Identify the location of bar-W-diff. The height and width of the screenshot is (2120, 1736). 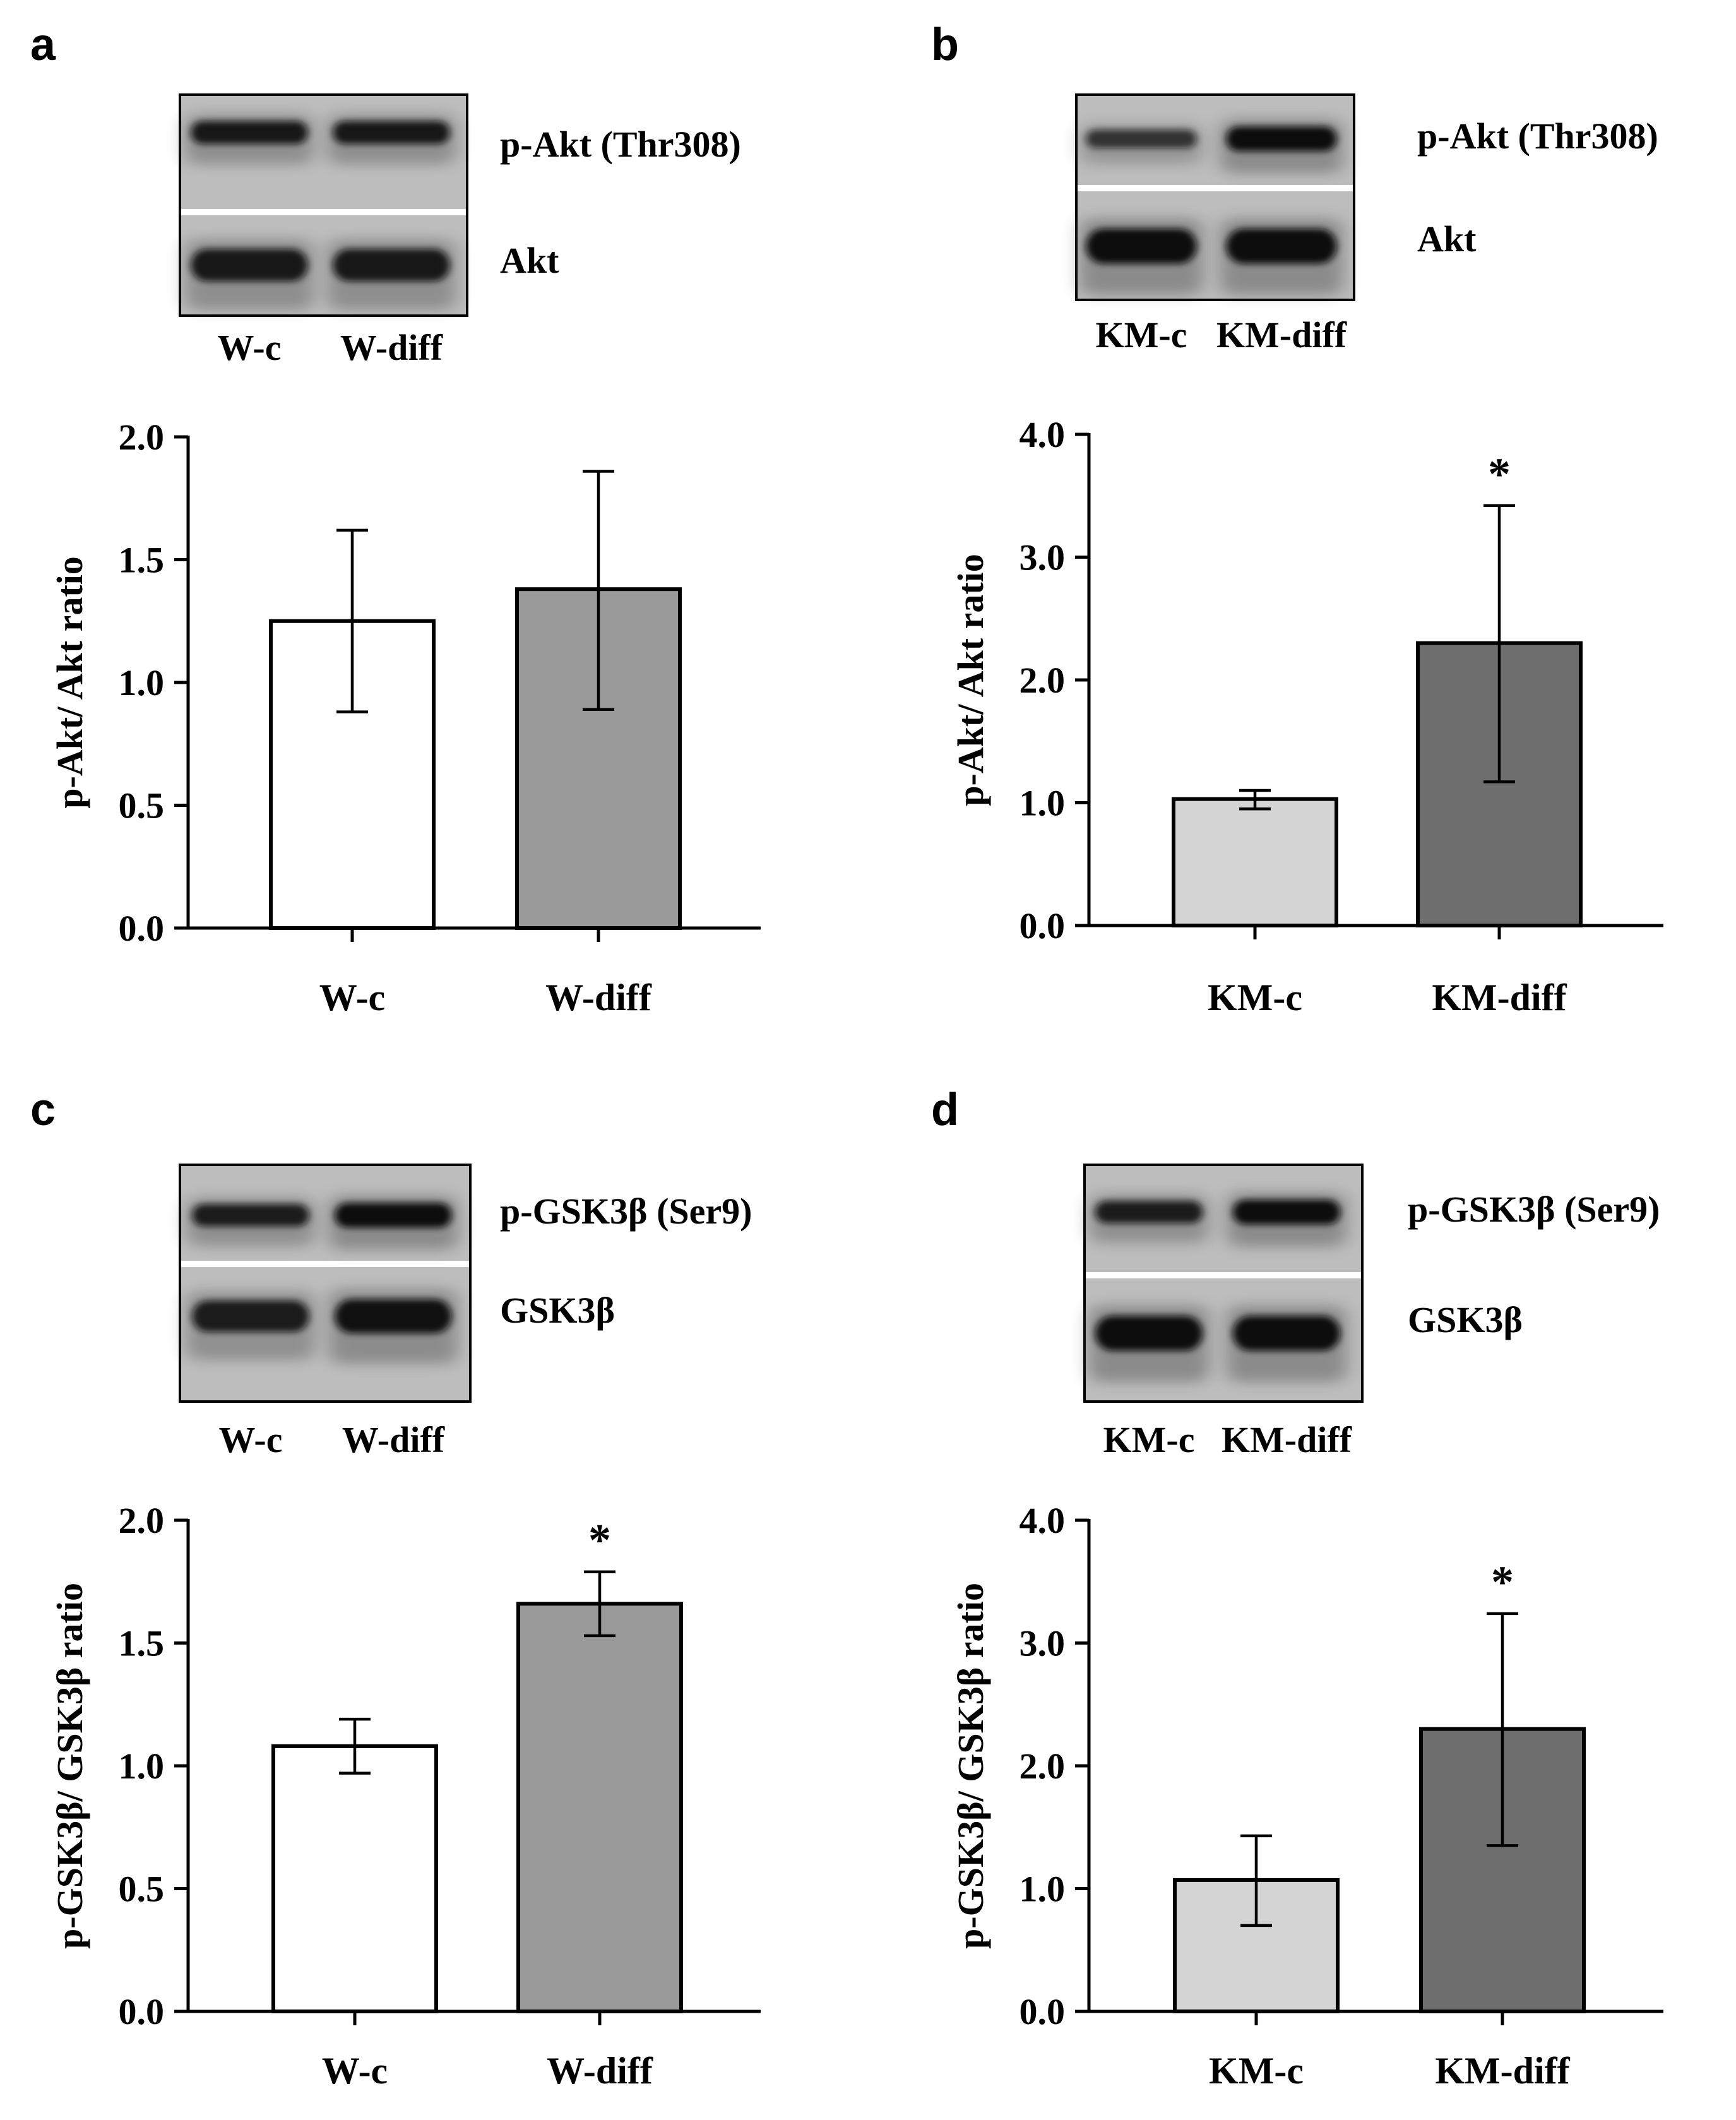
(600, 1807).